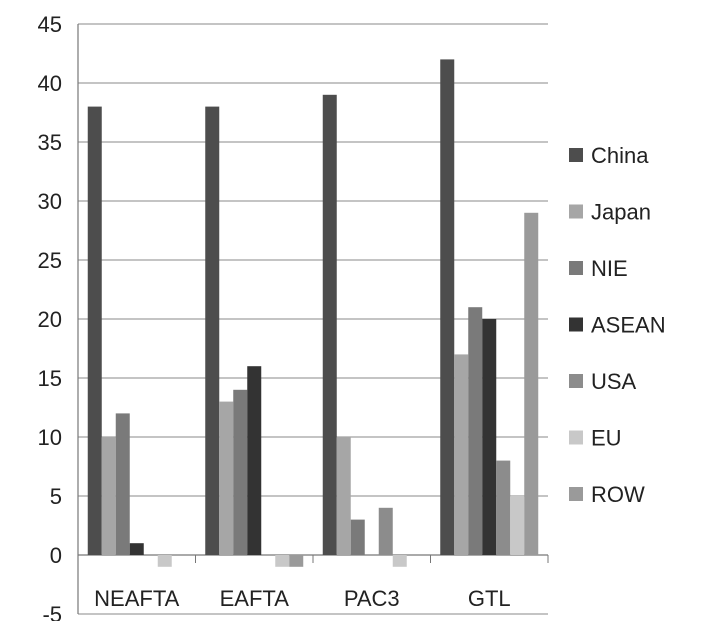 This screenshot has width=707, height=621. I want to click on y-tick-label: 40, so click(50, 83).